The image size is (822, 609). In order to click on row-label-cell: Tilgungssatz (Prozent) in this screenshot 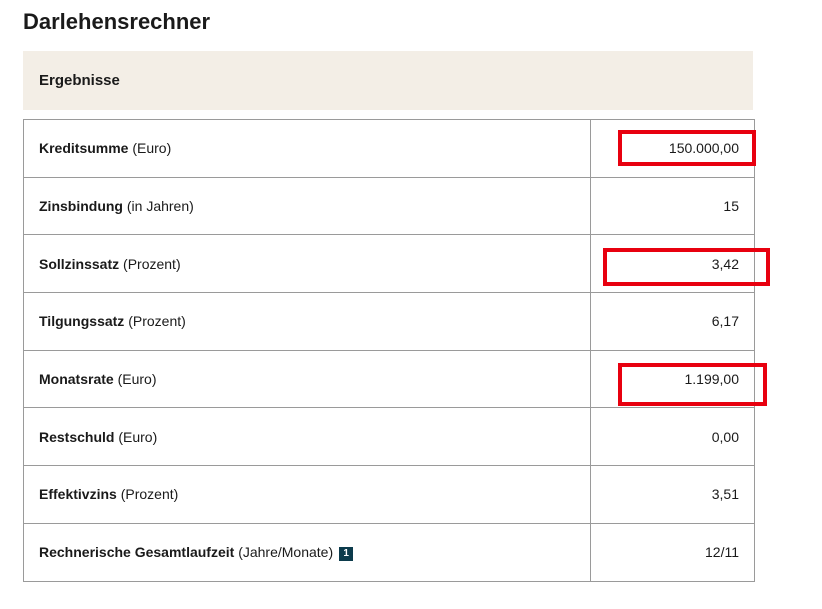, I will do `click(307, 321)`.